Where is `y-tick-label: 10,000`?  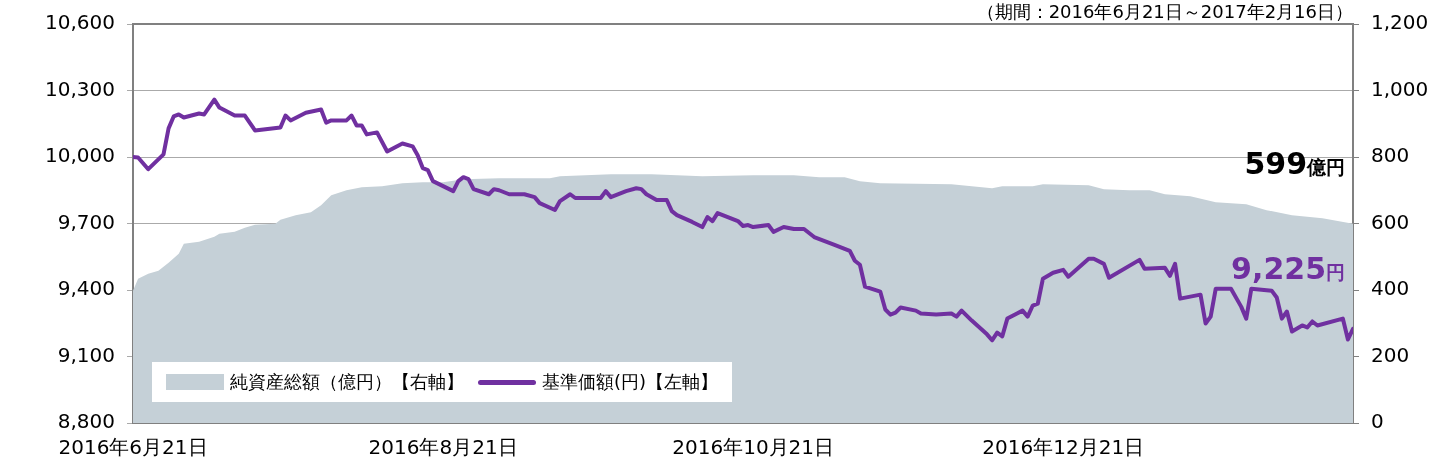
y-tick-label: 10,000 is located at coordinates (80, 155).